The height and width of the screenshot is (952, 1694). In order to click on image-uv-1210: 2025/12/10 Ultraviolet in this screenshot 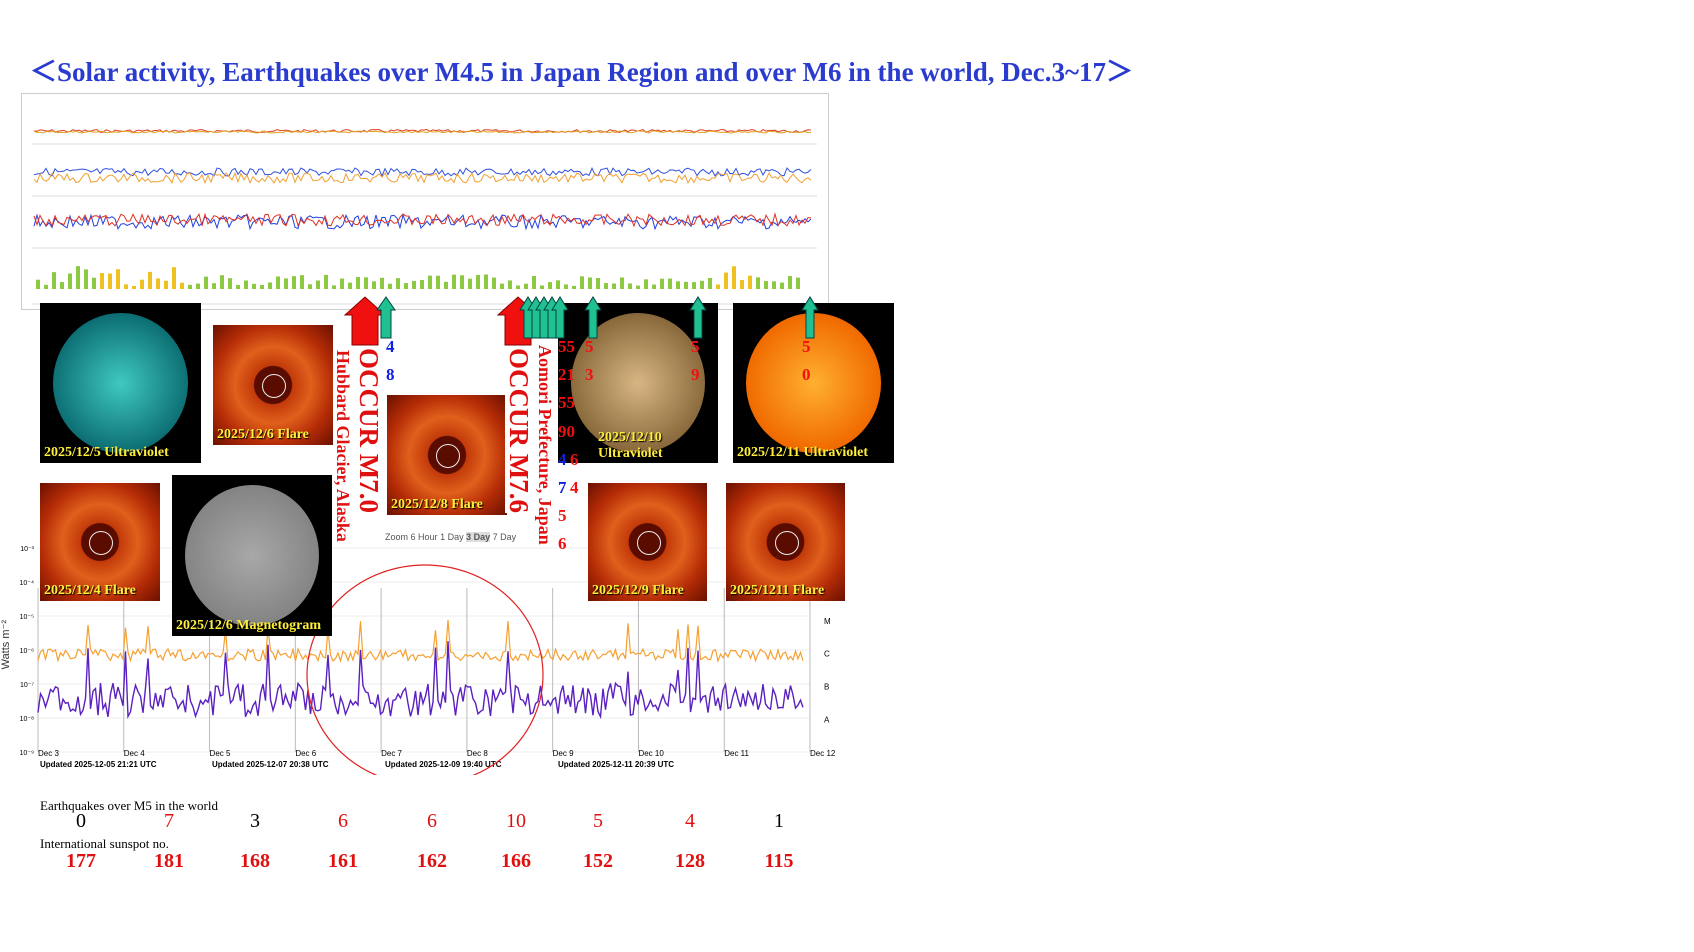, I will do `click(638, 383)`.